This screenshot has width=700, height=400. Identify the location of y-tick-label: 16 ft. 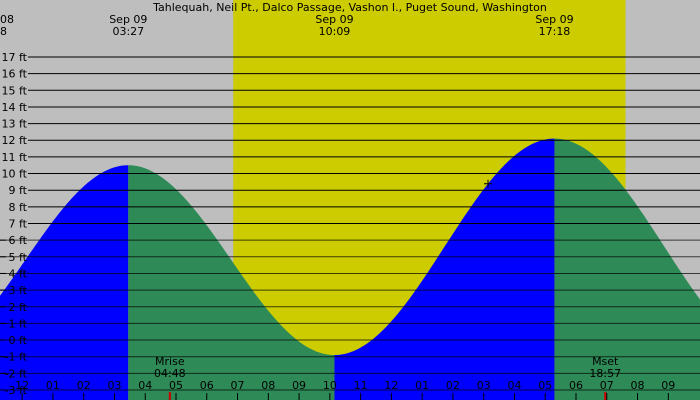
(15, 74).